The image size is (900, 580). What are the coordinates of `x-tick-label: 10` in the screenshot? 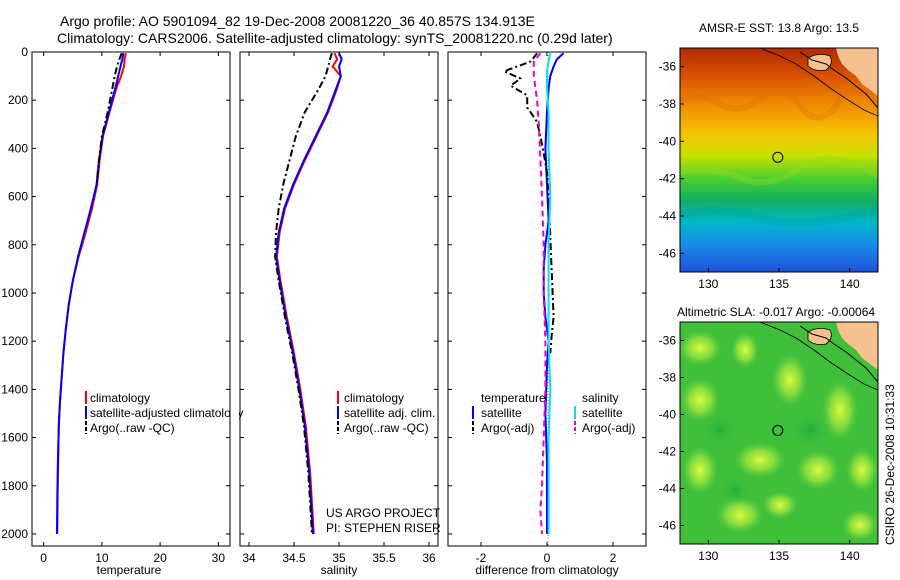 It's located at (102, 558).